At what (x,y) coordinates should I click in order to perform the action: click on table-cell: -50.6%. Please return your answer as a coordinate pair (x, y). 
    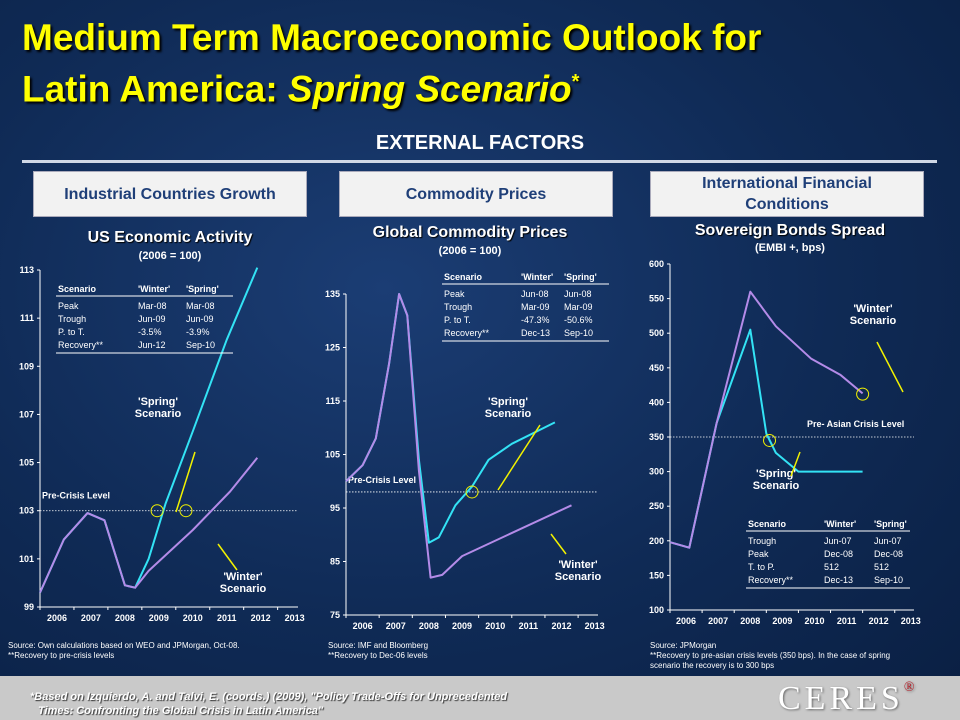
    Looking at the image, I should click on (578, 320).